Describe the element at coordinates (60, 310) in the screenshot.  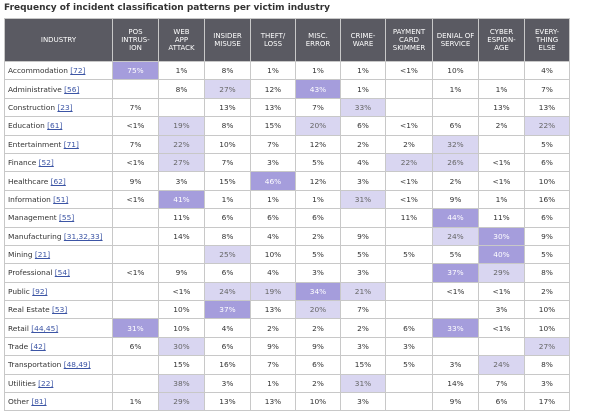
I see `naics-code-link: [53]` at that location.